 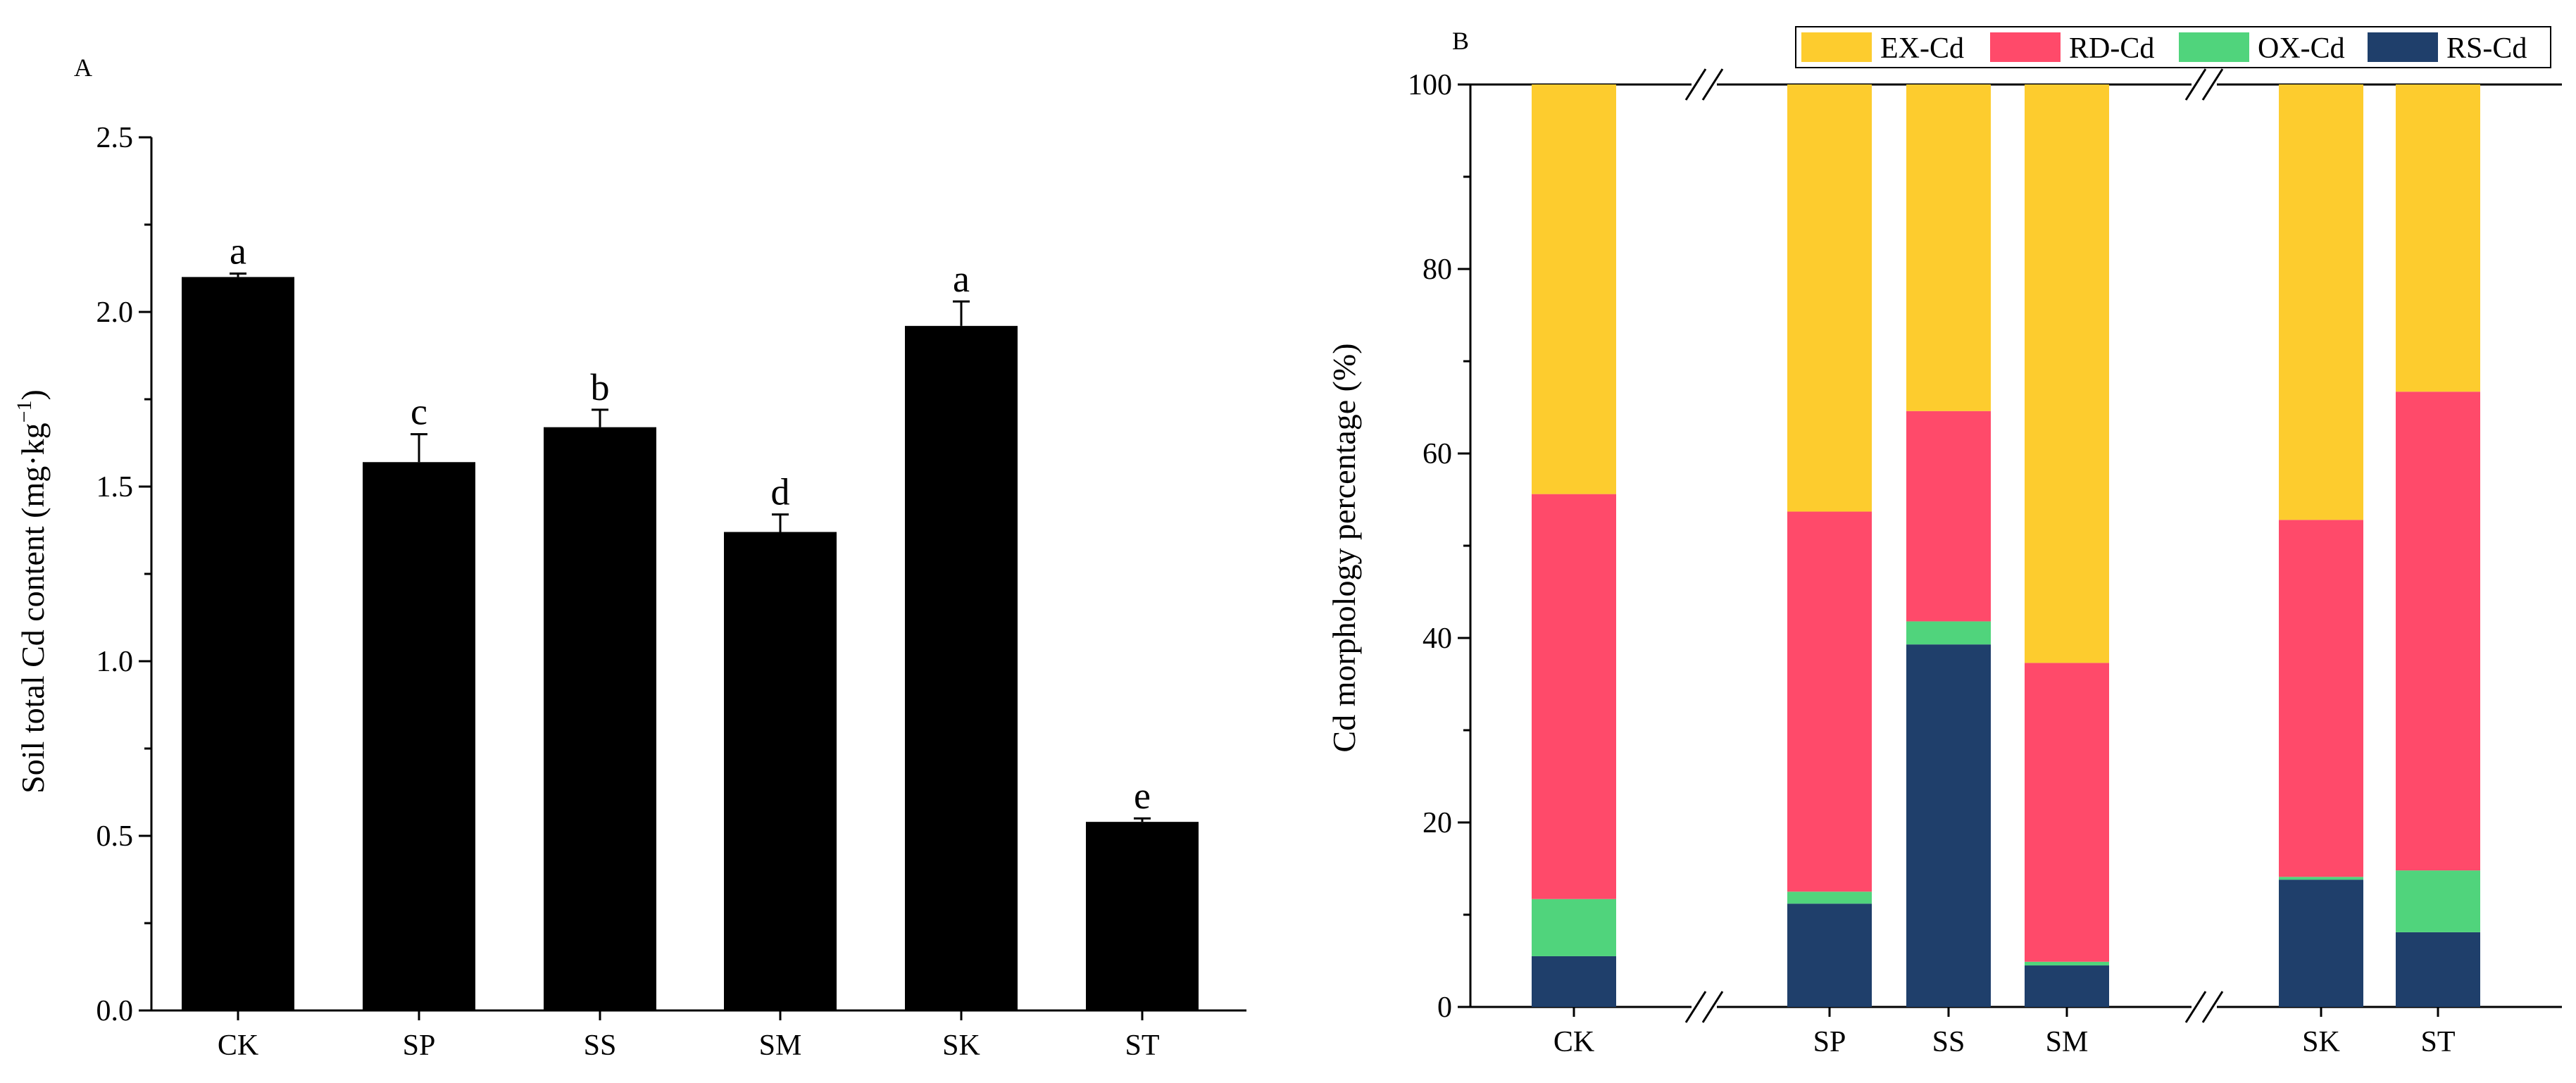 What do you see at coordinates (2403, 47) in the screenshot?
I see `panel-b-legend-swatch-rs-cd` at bounding box center [2403, 47].